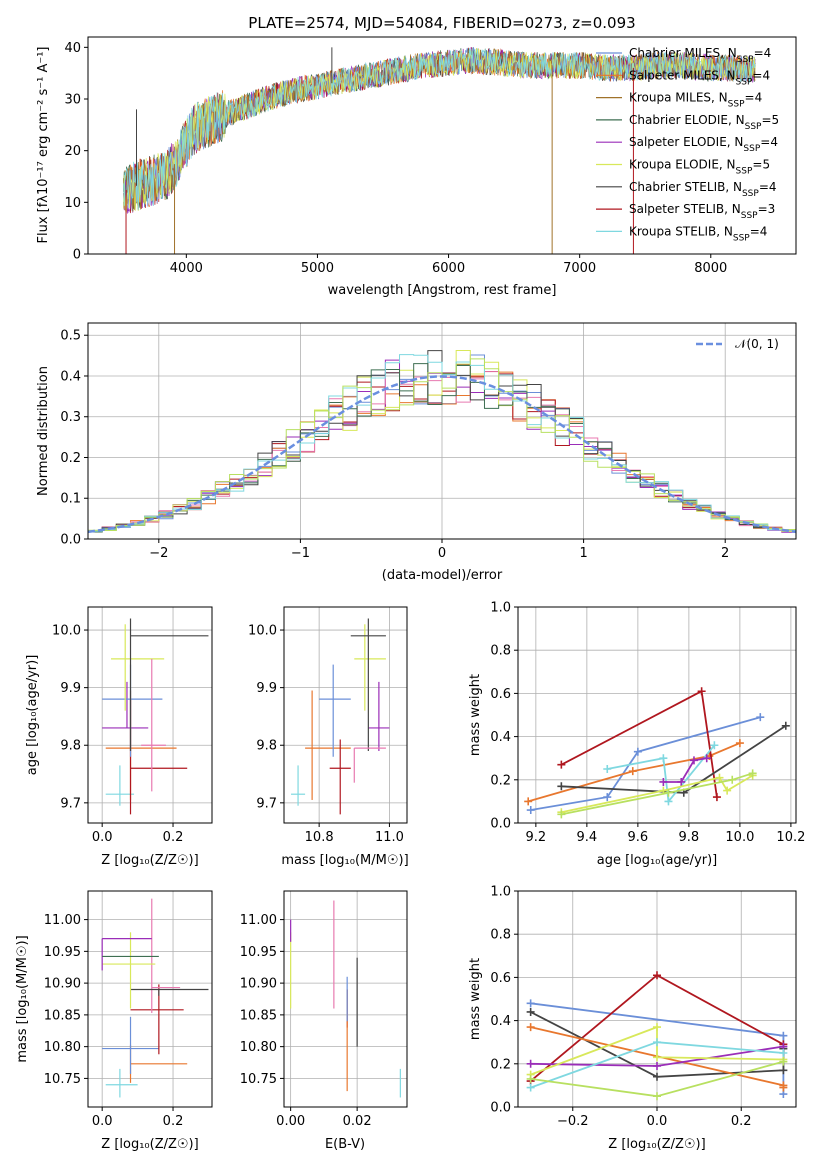 The width and height of the screenshot is (819, 1170). I want to click on x-tick-label: 6000, so click(448, 268).